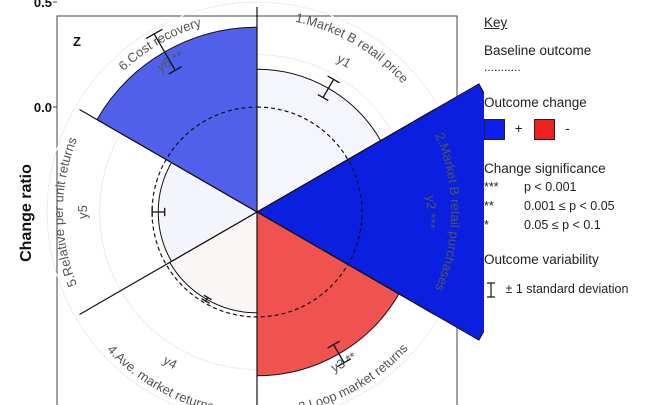 Image resolution: width=667 pixels, height=405 pixels. Describe the element at coordinates (562, 225) in the screenshot. I see `significance-text: 0.05 ≤ p < 0.1` at that location.